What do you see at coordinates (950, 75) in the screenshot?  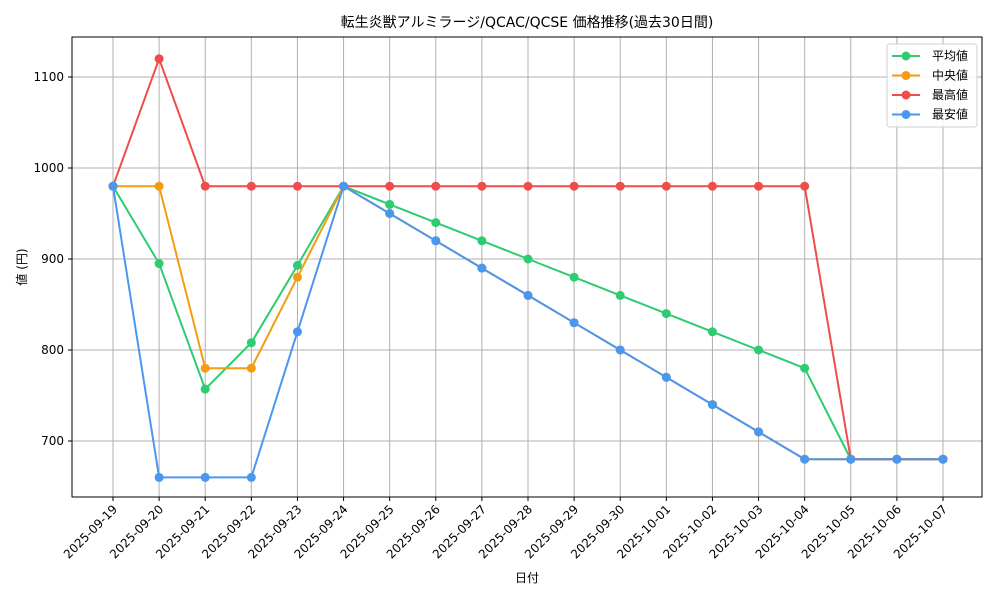 I see `legend-label: 中央値` at bounding box center [950, 75].